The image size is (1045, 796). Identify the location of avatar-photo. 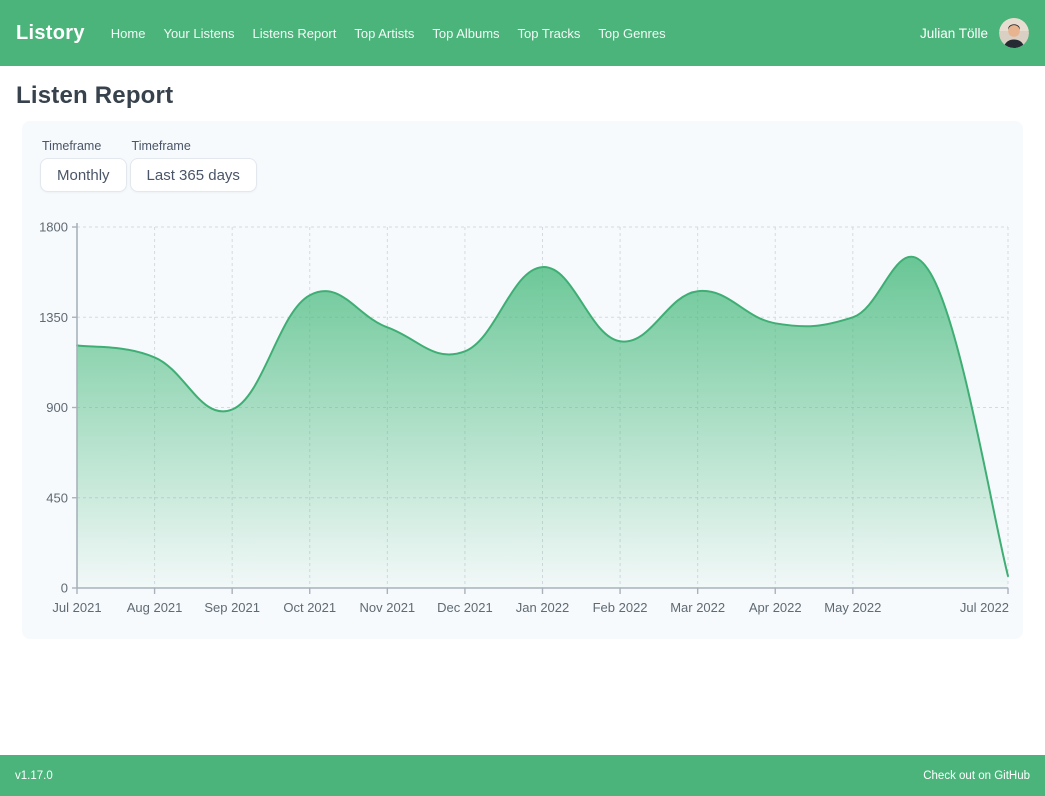
(1014, 33).